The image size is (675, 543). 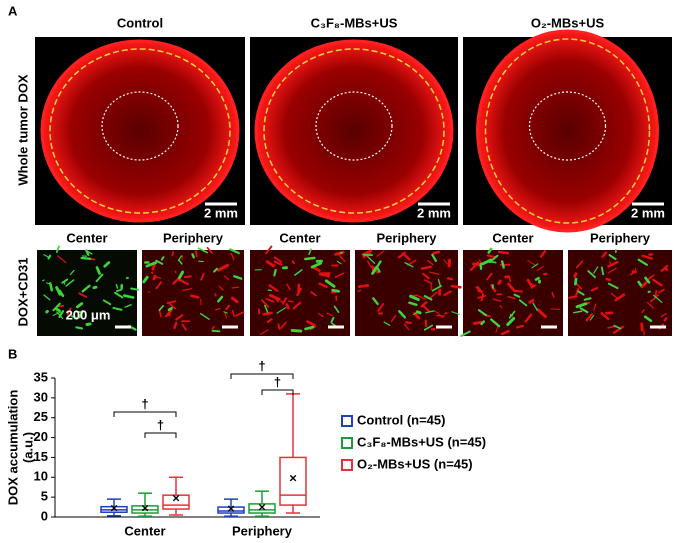 What do you see at coordinates (293, 478) in the screenshot?
I see `mean-marker: ×` at bounding box center [293, 478].